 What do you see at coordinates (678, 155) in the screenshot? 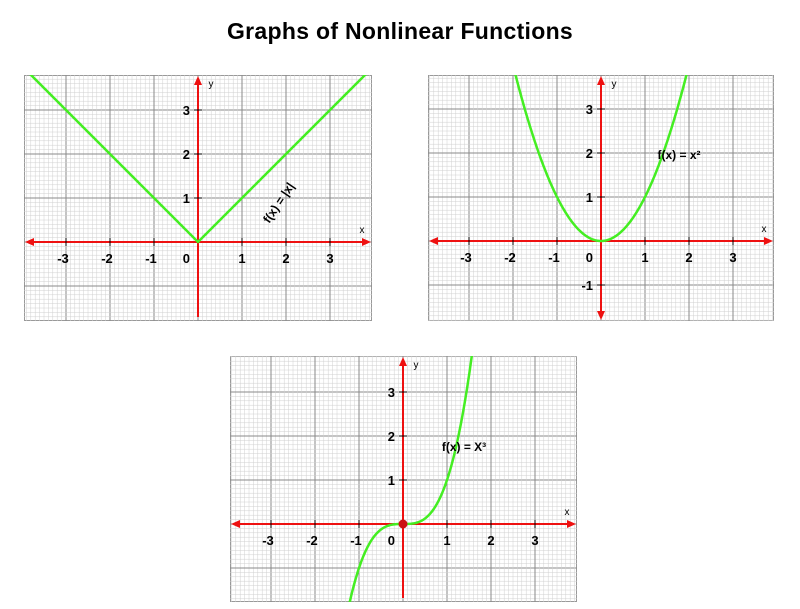
I see `function-label: f(x) = x²` at bounding box center [678, 155].